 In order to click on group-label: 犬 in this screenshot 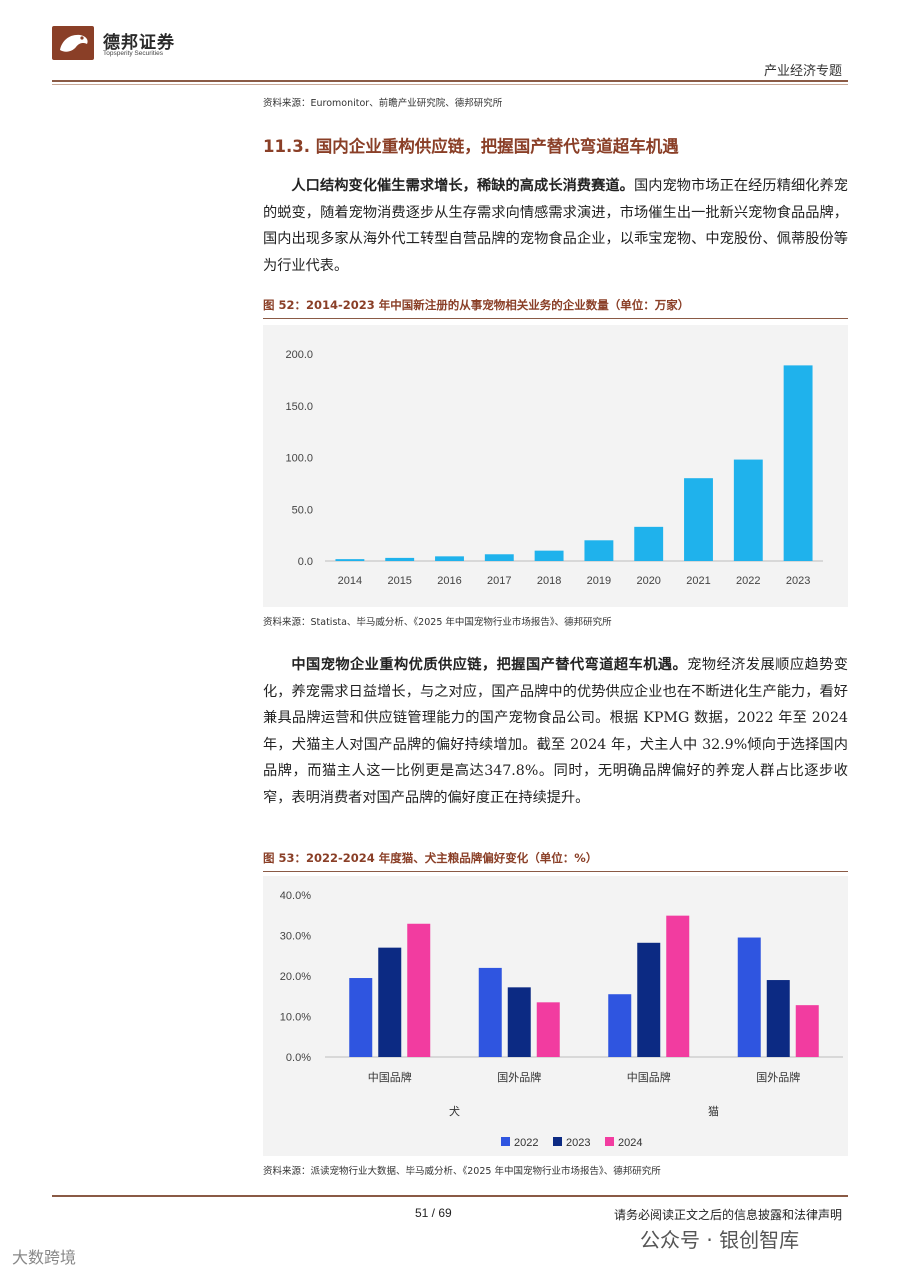, I will do `click(454, 1111)`.